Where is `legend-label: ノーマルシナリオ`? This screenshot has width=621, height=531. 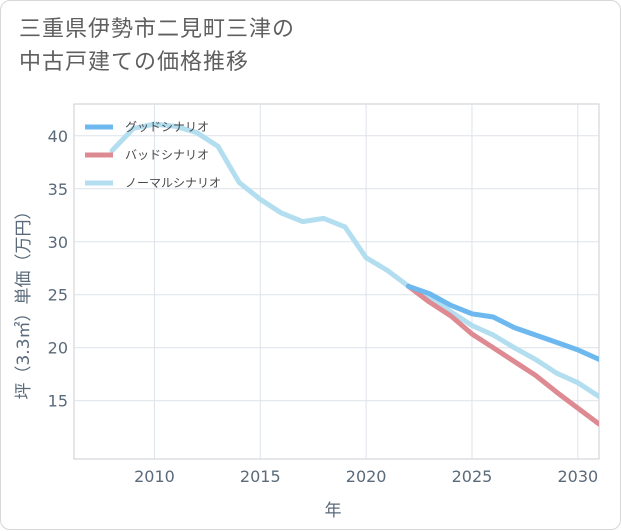 legend-label: ノーマルシナリオ is located at coordinates (173, 183).